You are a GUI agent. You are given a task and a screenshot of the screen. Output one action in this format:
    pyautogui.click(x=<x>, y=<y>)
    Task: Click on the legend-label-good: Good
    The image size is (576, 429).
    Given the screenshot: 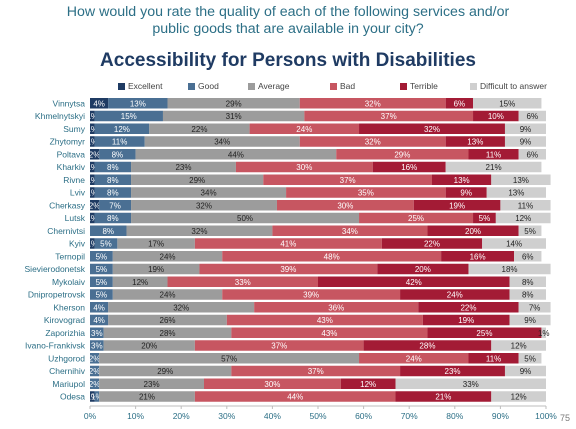 What is the action you would take?
    pyautogui.click(x=208, y=86)
    